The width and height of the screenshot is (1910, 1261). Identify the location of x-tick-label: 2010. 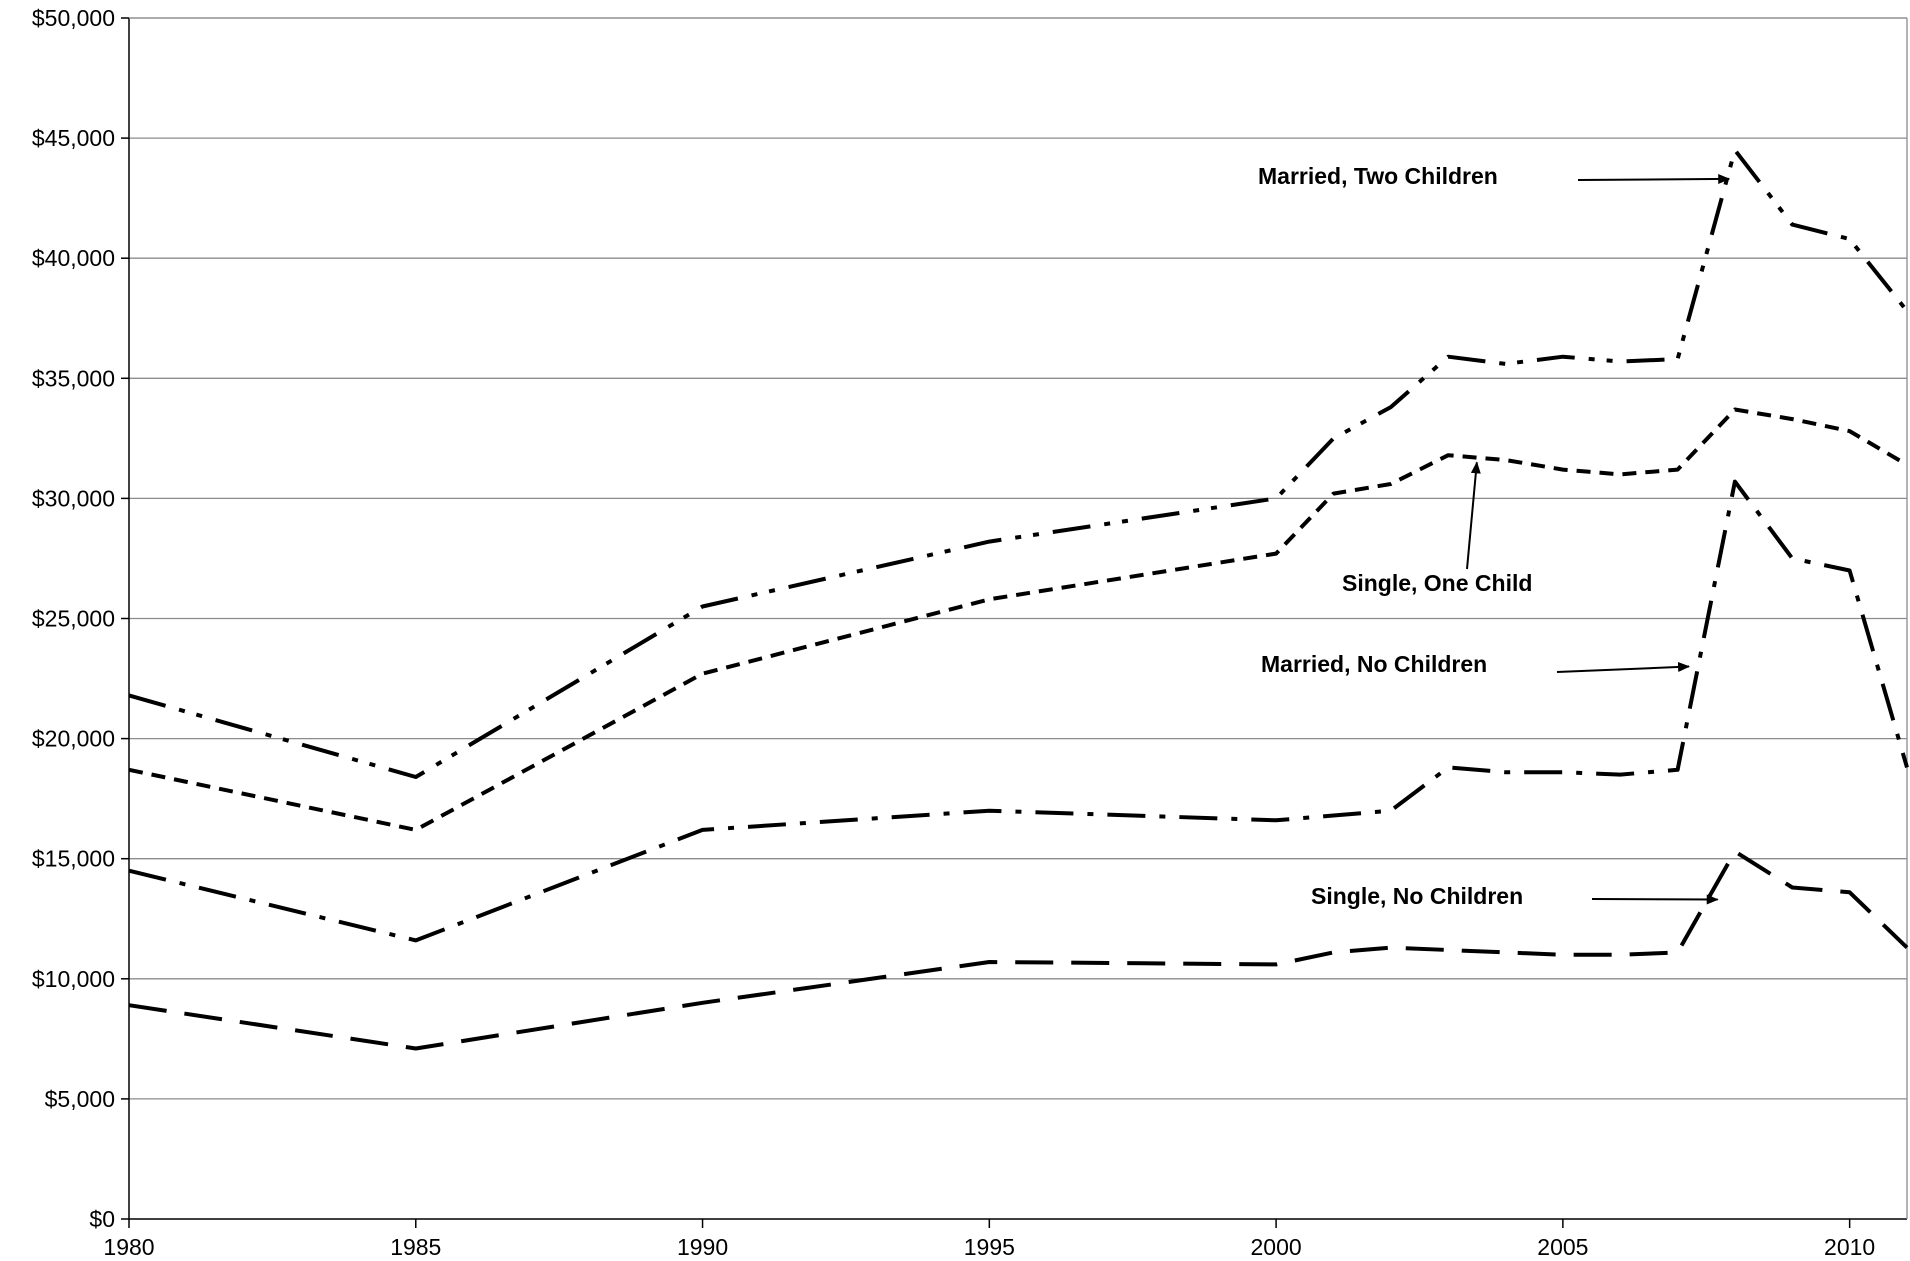
(1849, 1247).